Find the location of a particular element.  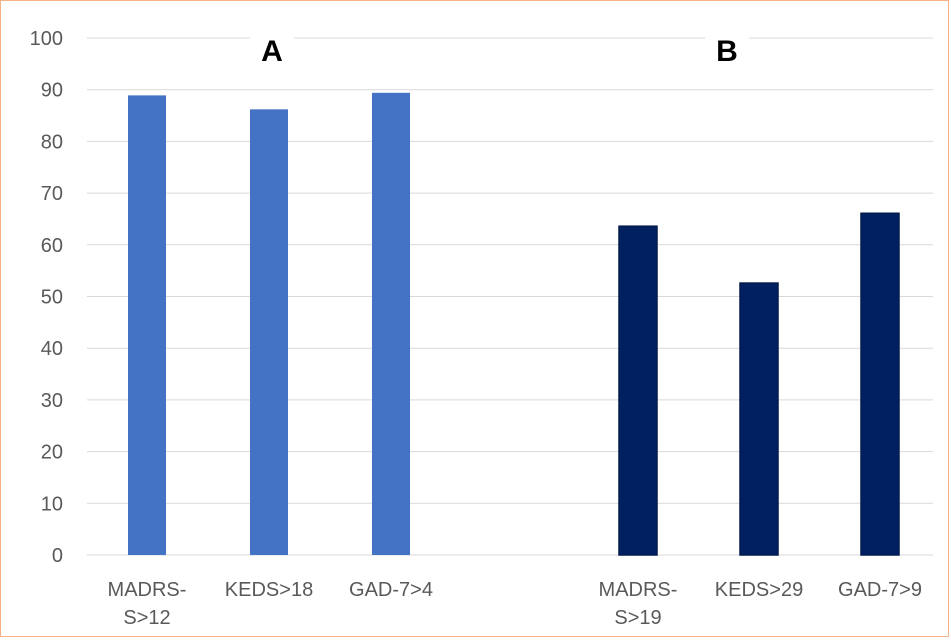

y-axis-tick-labels: 0 10 20 30 40 50 60 70 80 90 100 is located at coordinates (46, 297).